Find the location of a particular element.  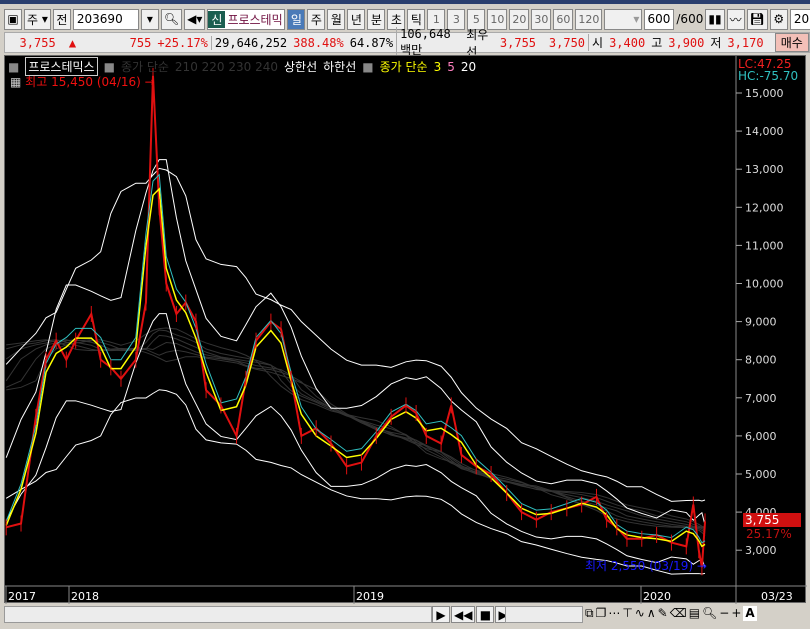

high-label: 고 is located at coordinates (657, 43).